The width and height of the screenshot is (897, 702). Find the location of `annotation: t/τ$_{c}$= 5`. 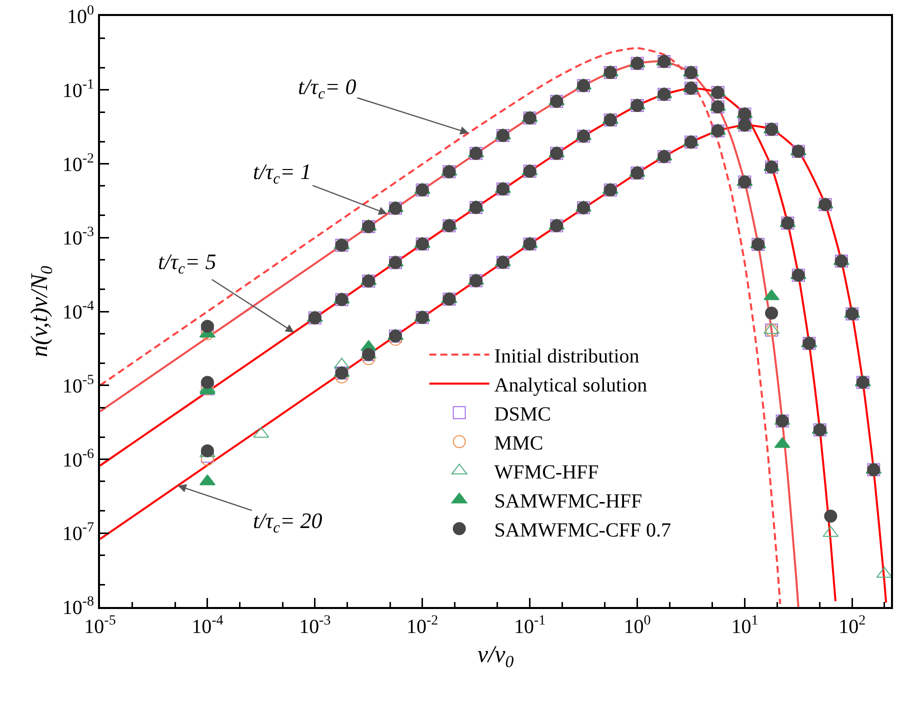

annotation: t/τ$_{c}$= 5 is located at coordinates (187, 263).